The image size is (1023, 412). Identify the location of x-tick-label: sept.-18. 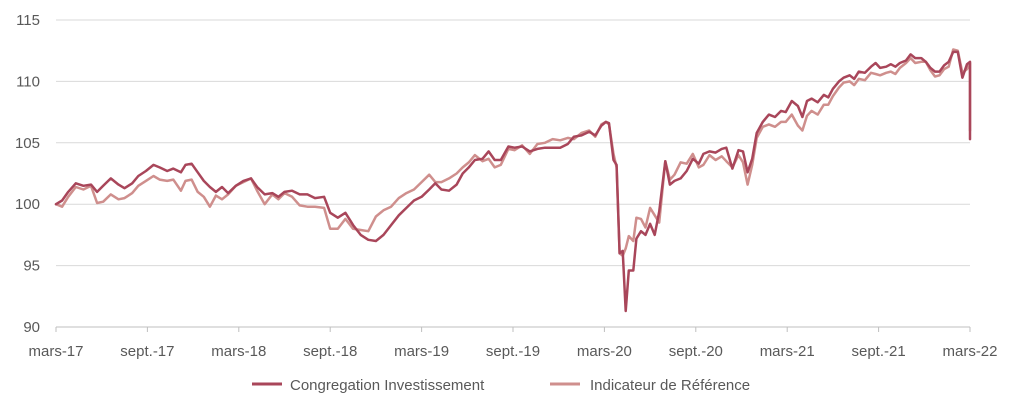
(330, 351).